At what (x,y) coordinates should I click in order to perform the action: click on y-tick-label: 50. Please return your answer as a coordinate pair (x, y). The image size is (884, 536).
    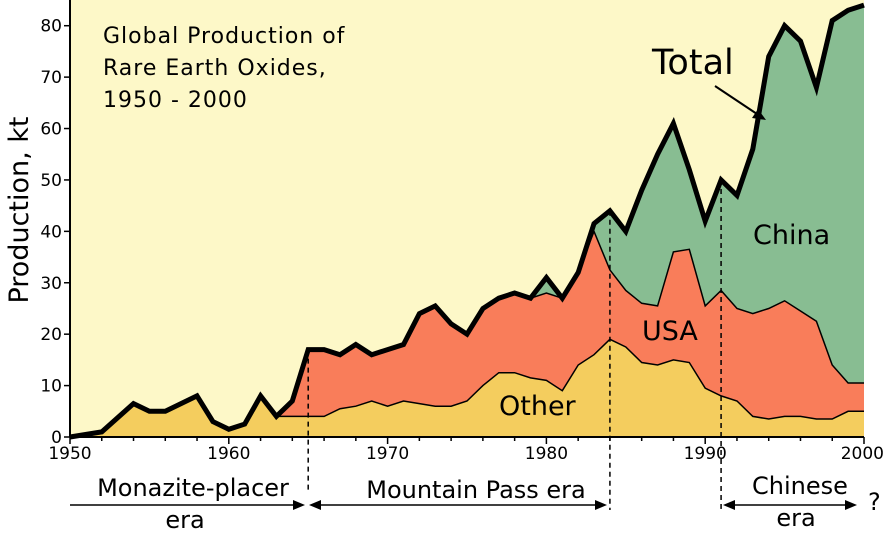
    Looking at the image, I should click on (51, 181).